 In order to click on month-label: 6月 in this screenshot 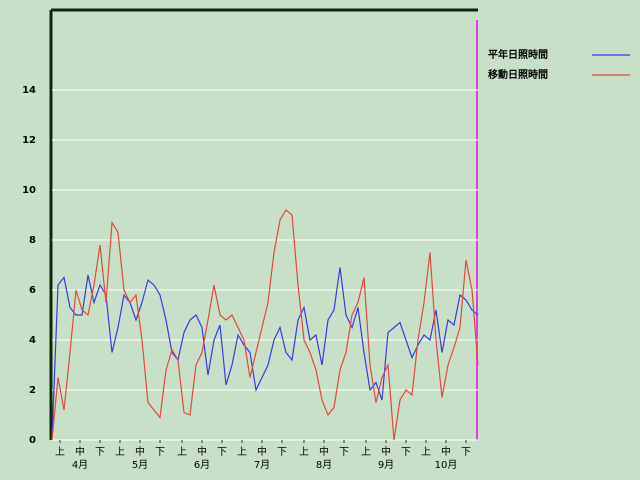, I will do `click(202, 465)`.